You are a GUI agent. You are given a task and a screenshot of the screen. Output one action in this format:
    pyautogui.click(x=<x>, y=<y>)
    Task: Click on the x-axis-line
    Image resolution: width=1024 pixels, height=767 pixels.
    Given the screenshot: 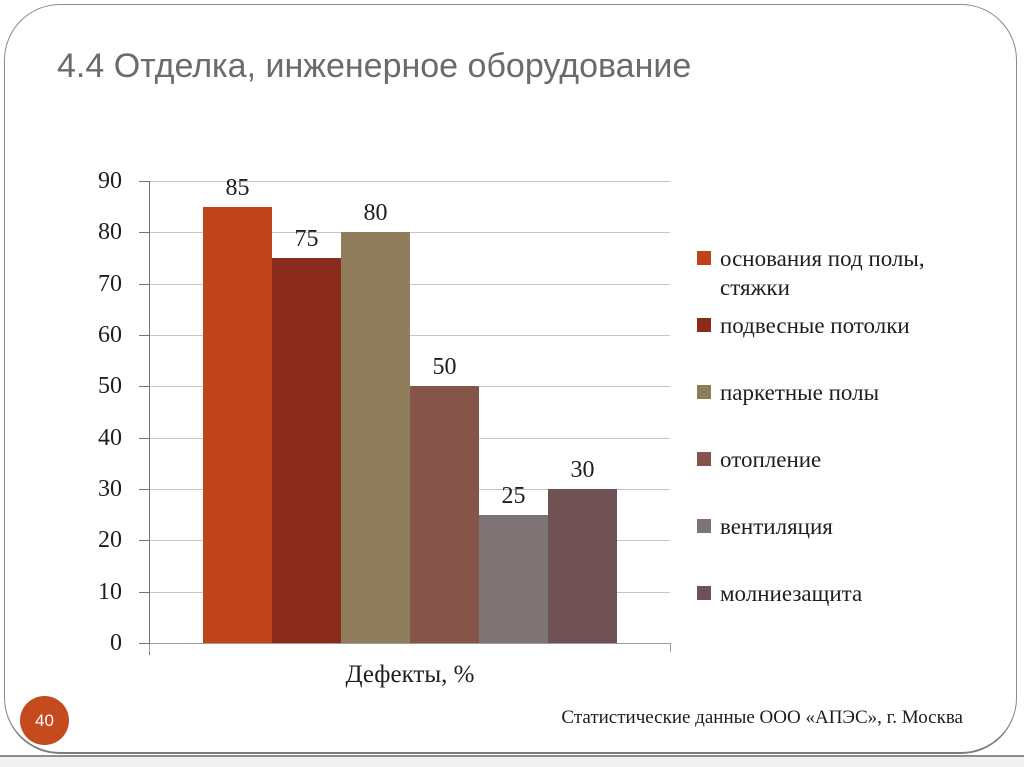 What is the action you would take?
    pyautogui.click(x=410, y=643)
    